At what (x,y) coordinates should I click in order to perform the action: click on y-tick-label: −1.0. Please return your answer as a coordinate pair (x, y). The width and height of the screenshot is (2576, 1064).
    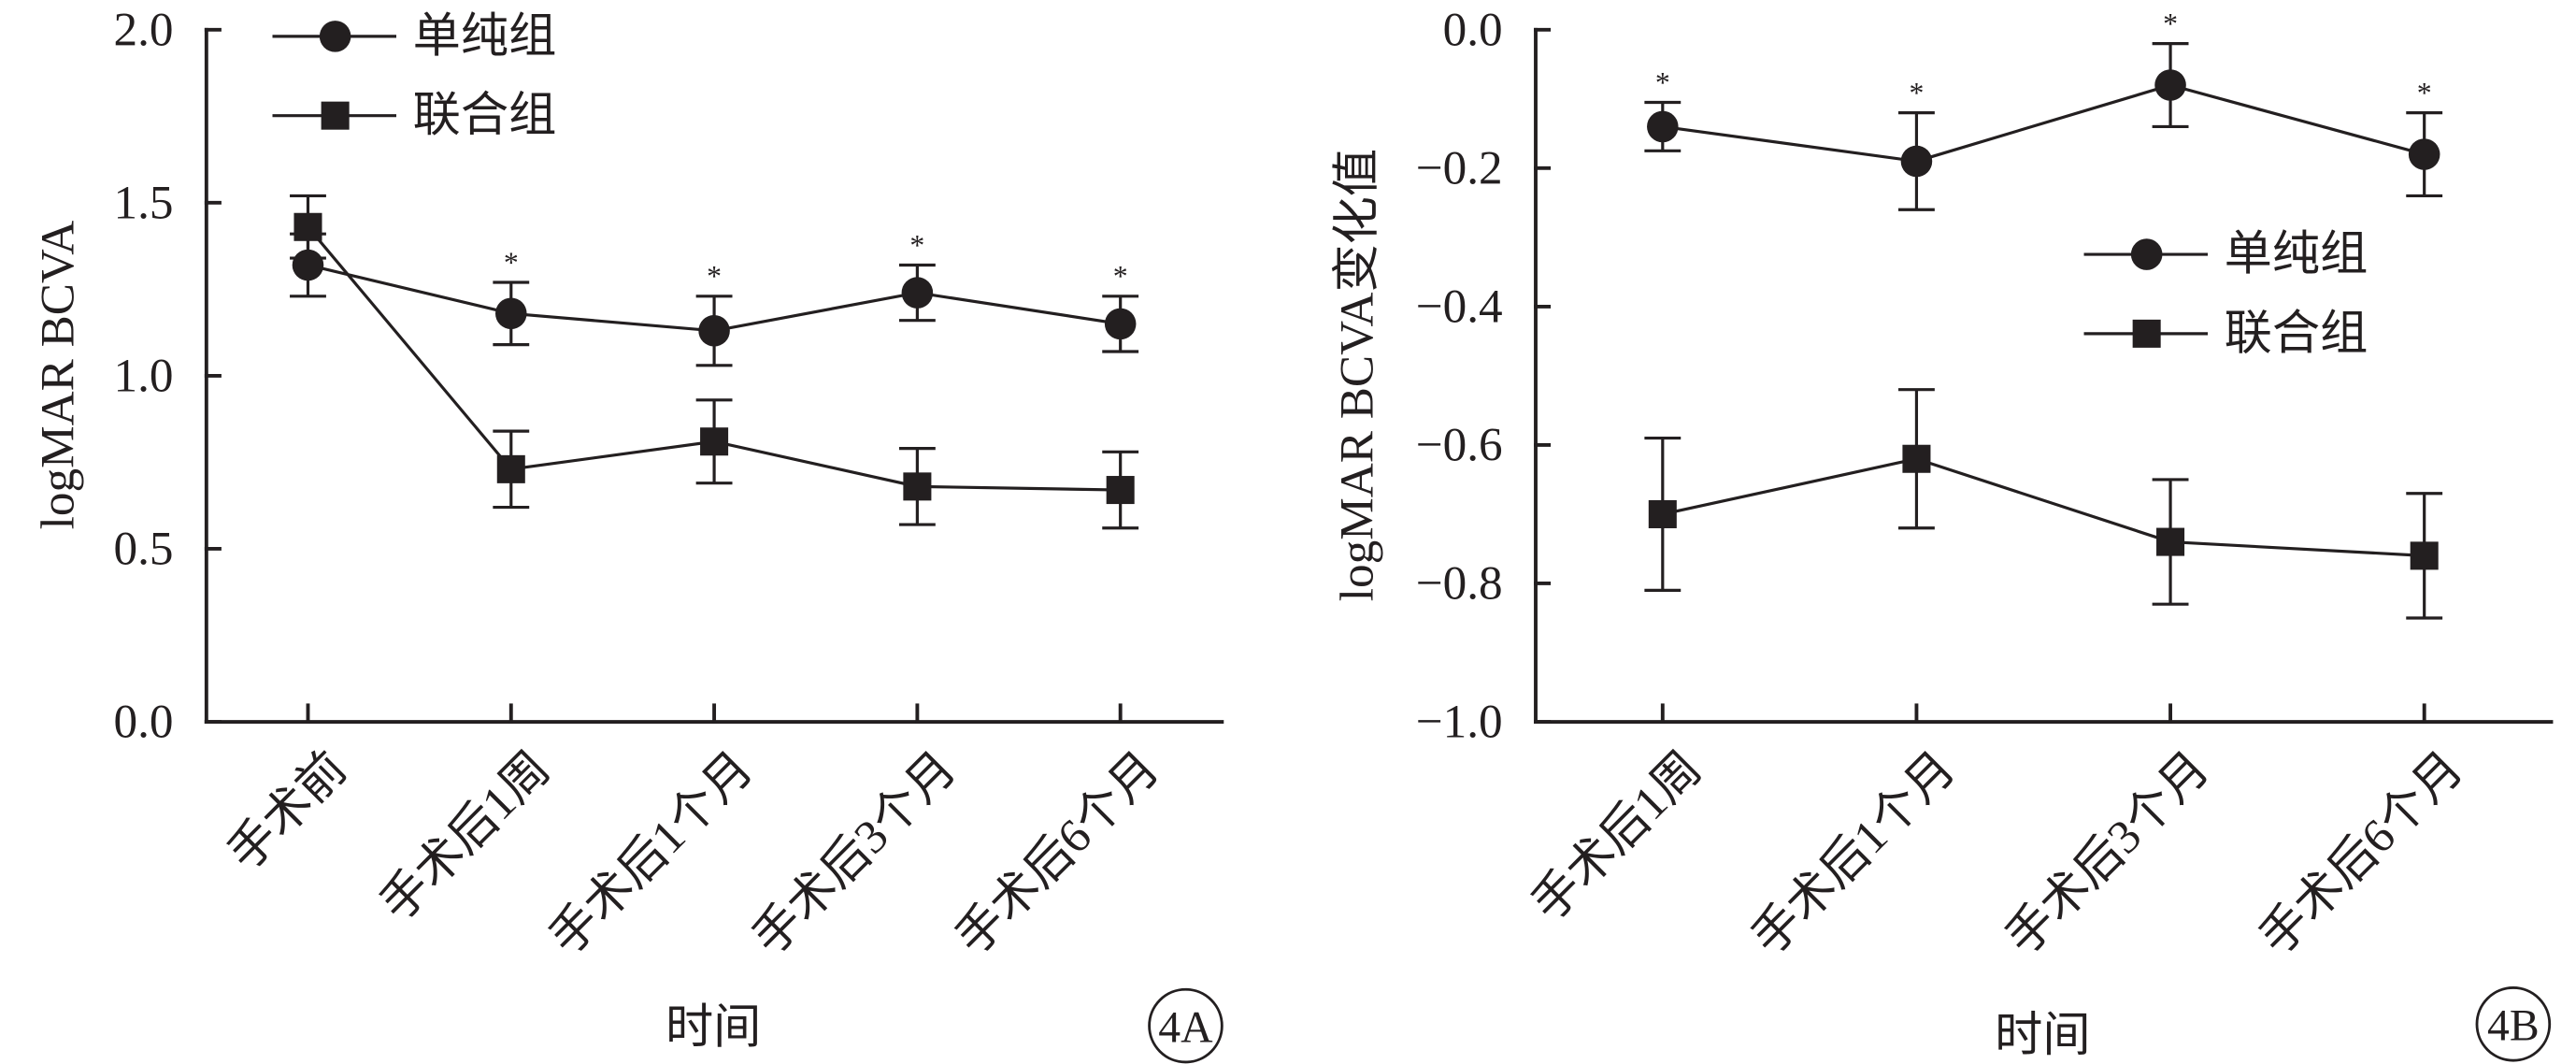
    Looking at the image, I should click on (1459, 722).